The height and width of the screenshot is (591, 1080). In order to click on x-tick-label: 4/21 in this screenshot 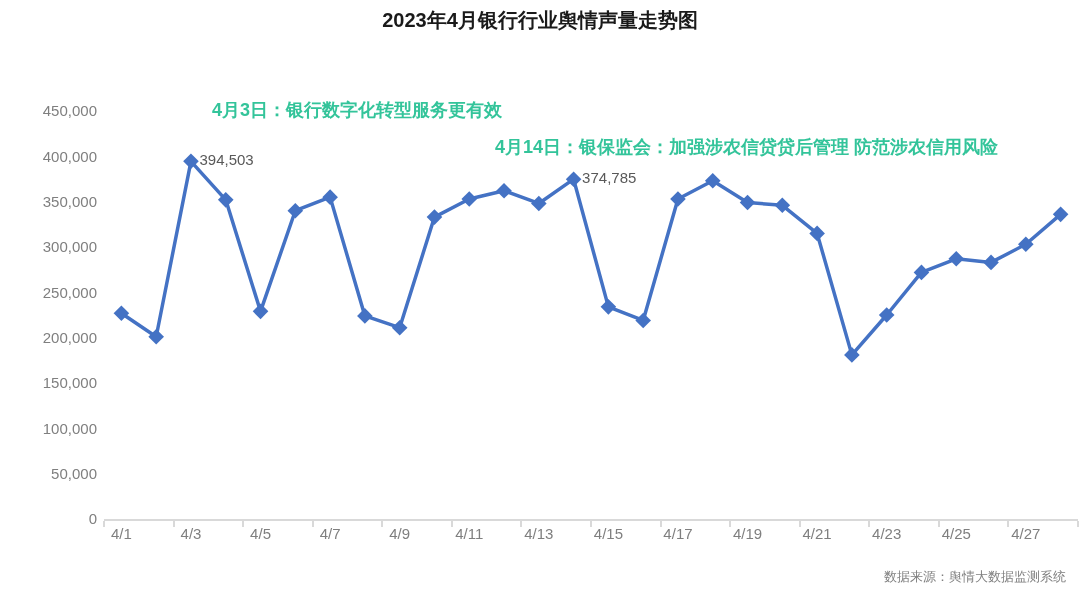, I will do `click(817, 533)`.